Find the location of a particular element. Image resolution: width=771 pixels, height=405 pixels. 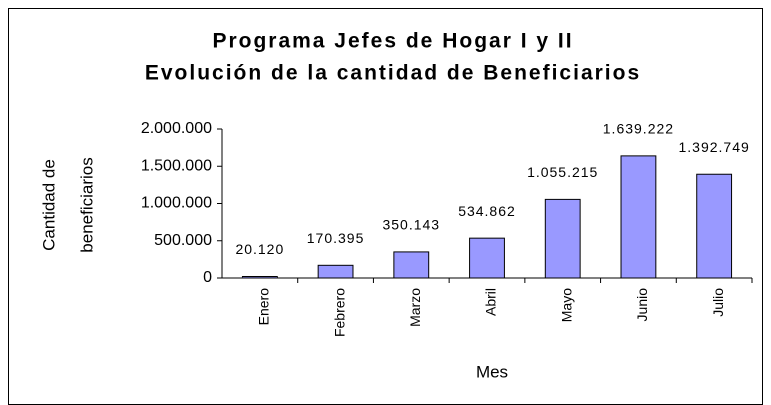

y-tick-label: 500.000 is located at coordinates (183, 240).